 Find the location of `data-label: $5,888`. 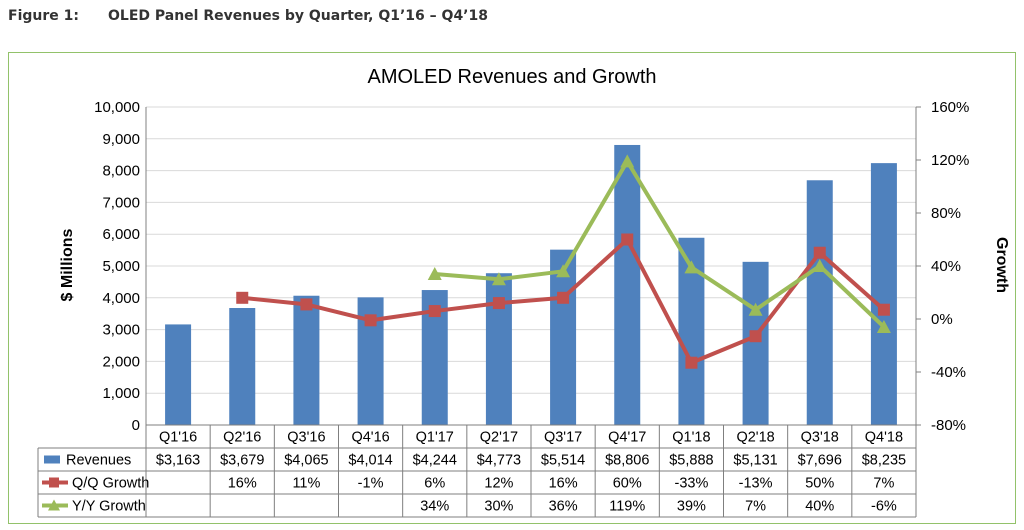

data-label: $5,888 is located at coordinates (691, 461).